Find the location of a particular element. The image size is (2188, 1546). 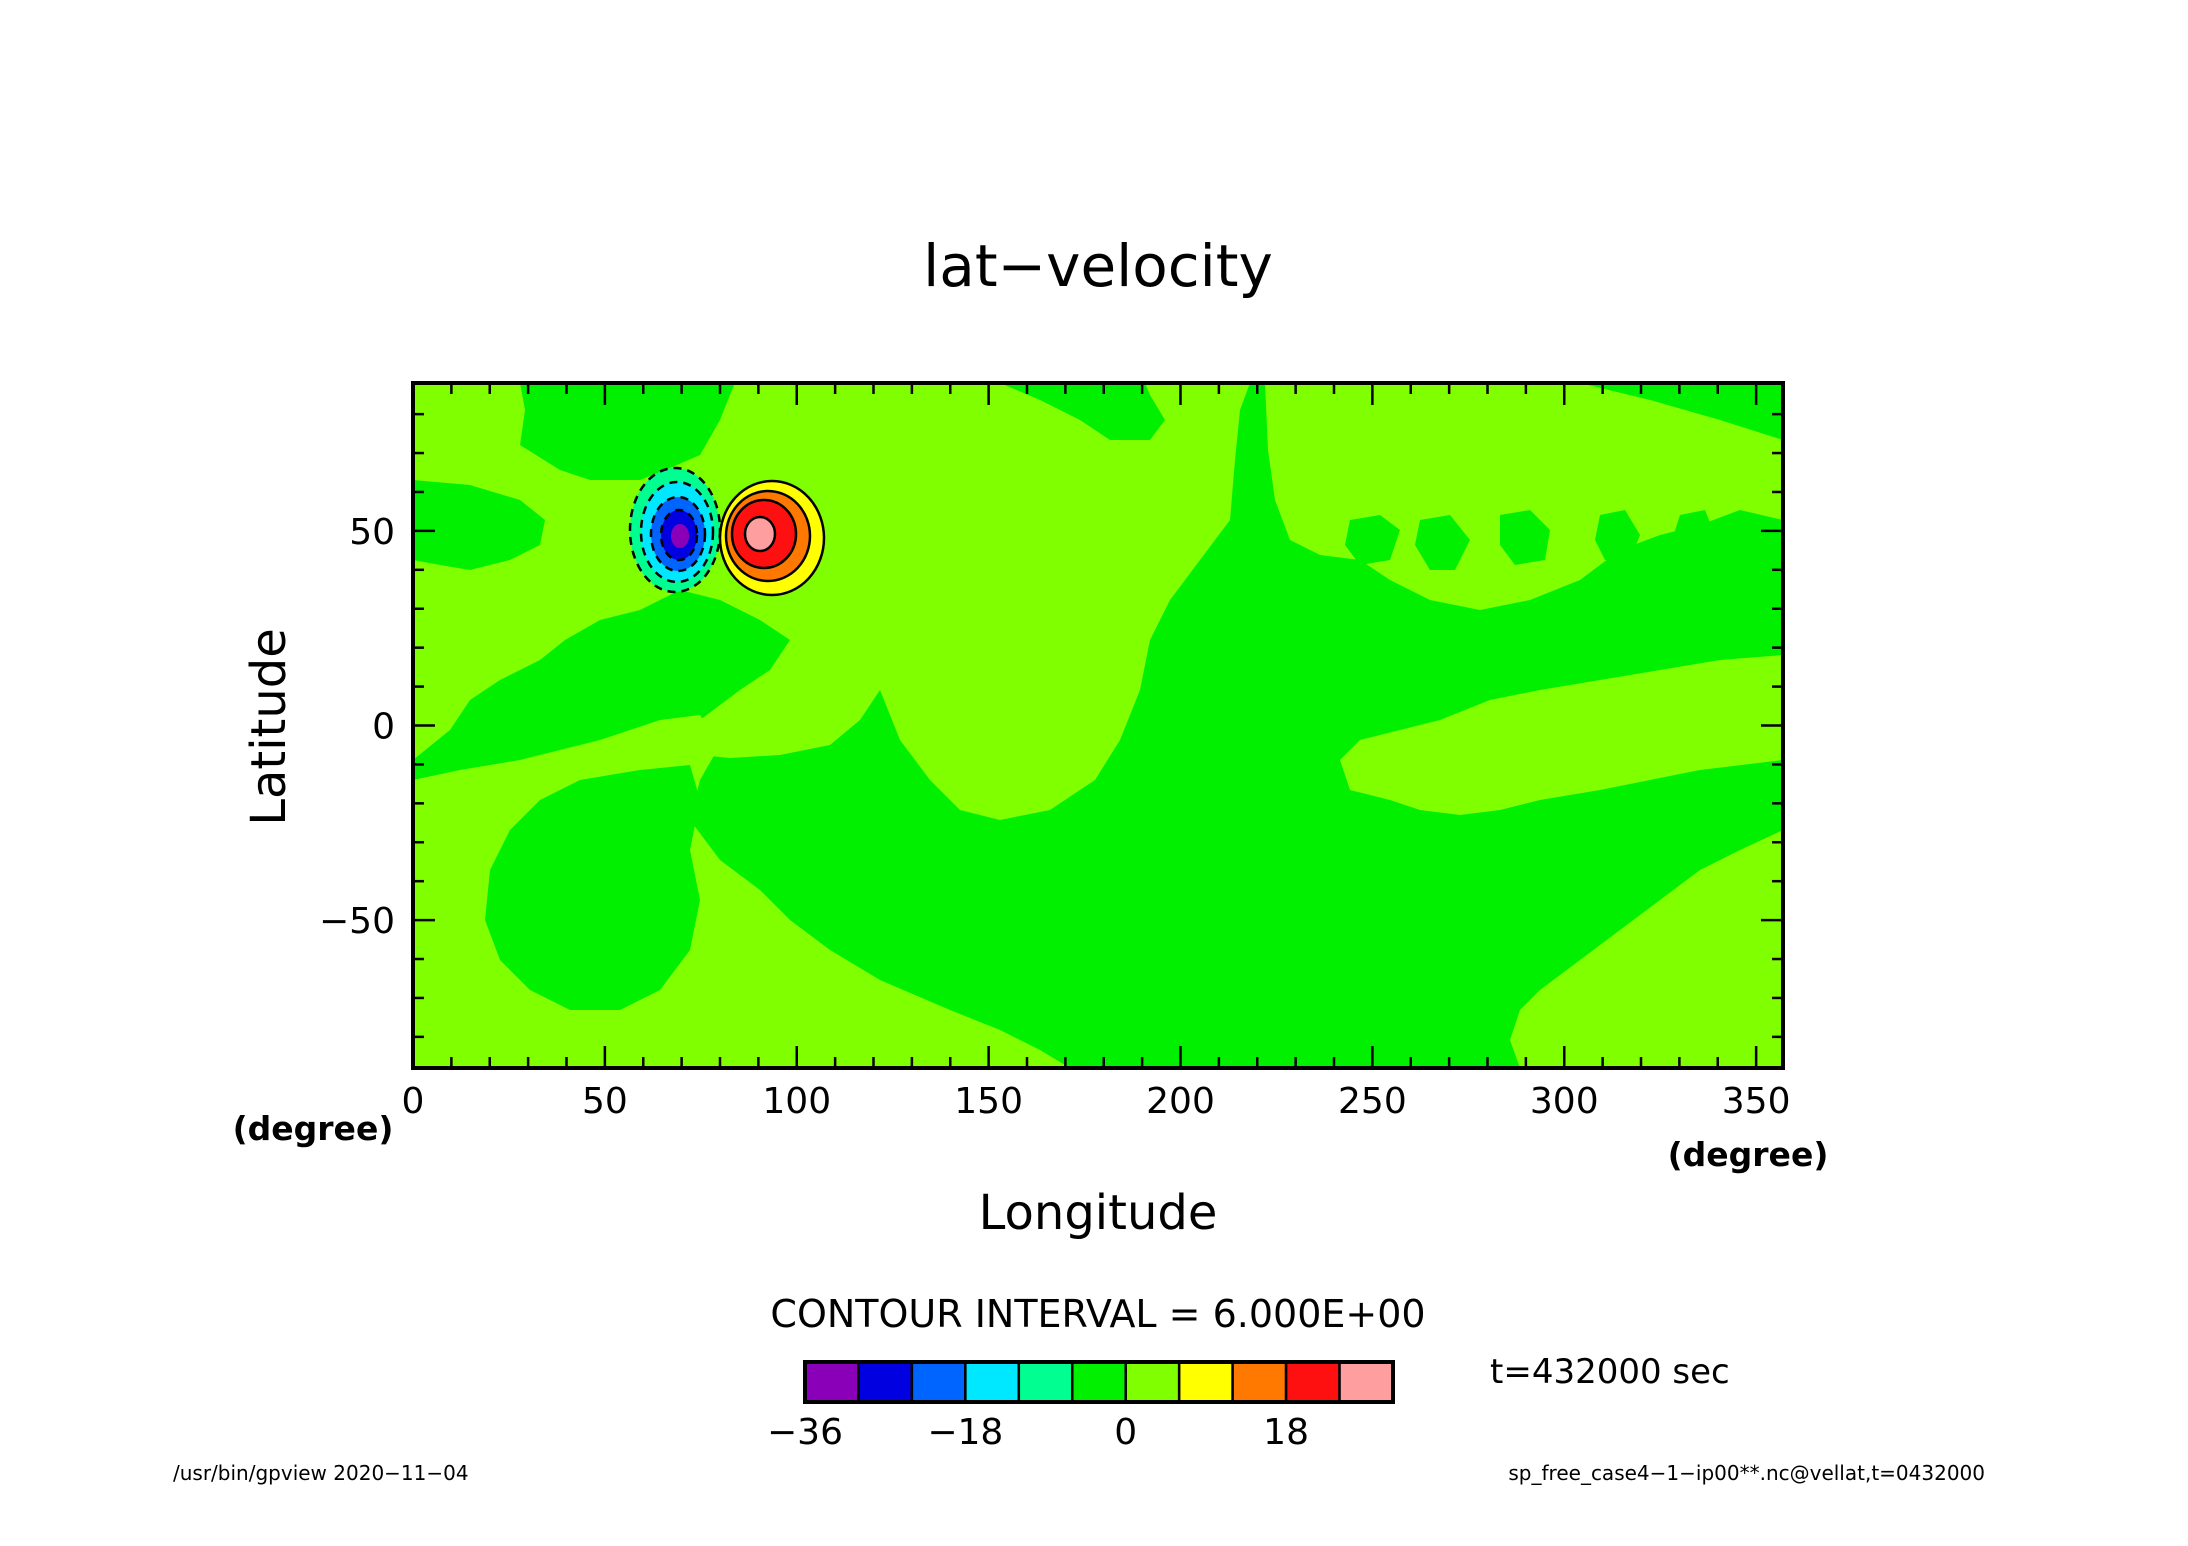

x-tick-label: 150 is located at coordinates (988, 1101).